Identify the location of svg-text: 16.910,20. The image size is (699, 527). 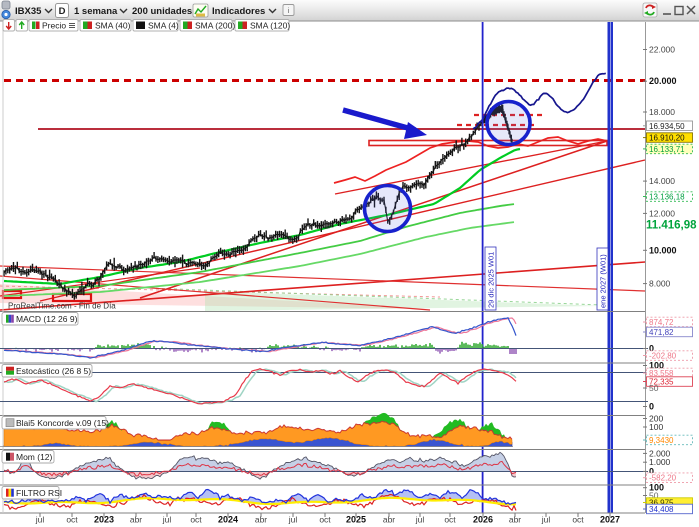
(667, 138).